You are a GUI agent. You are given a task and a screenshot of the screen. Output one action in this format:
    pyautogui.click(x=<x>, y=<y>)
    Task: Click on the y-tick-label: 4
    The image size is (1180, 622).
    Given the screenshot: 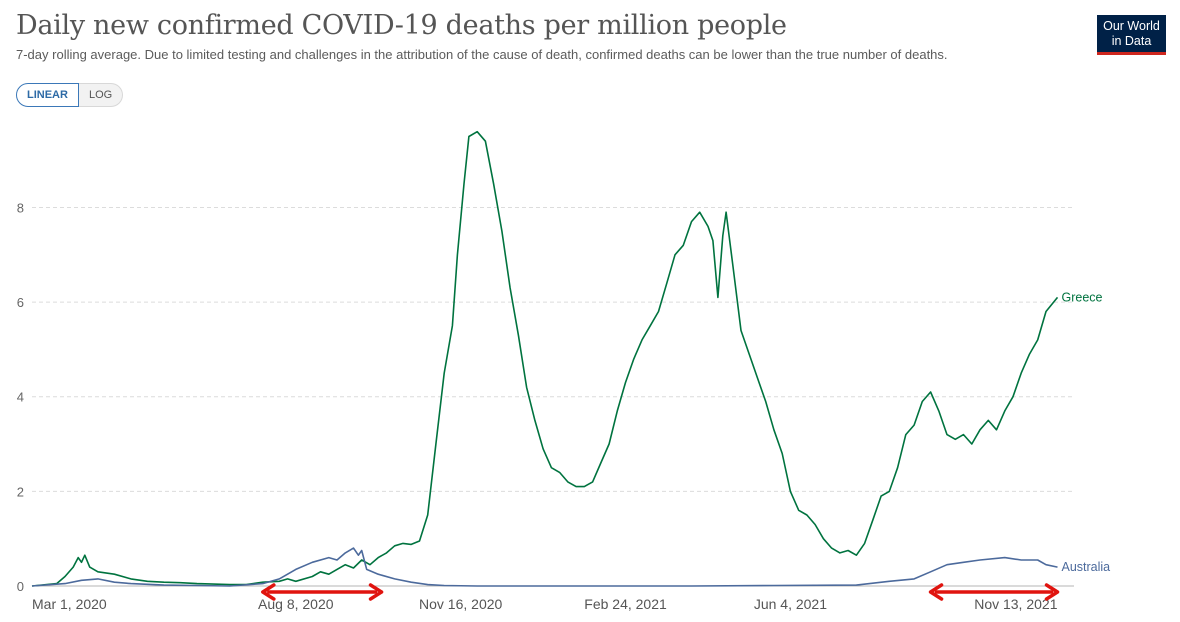 What is the action you would take?
    pyautogui.click(x=20, y=397)
    